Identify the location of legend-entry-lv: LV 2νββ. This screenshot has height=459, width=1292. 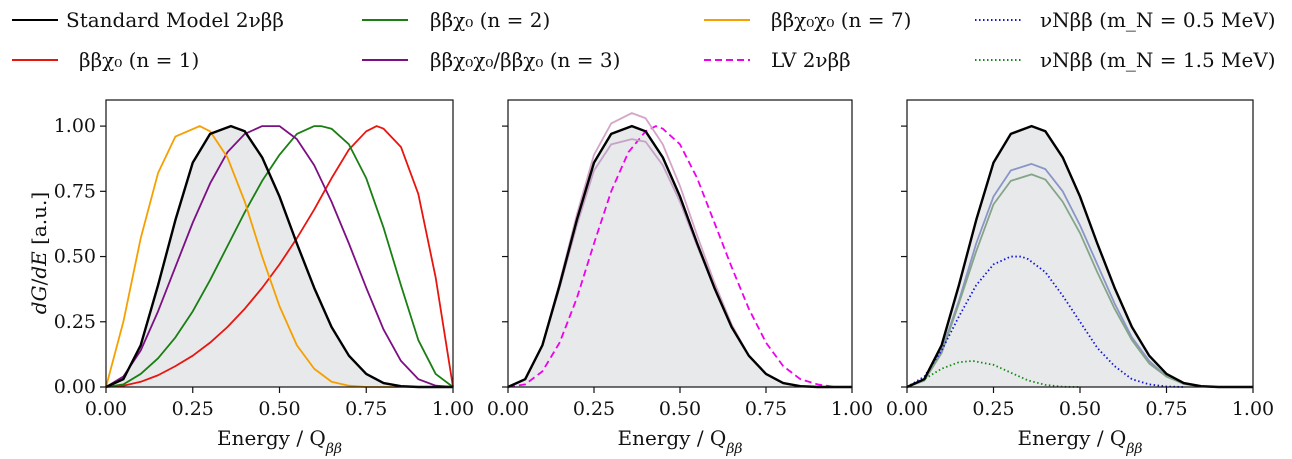
(777, 60).